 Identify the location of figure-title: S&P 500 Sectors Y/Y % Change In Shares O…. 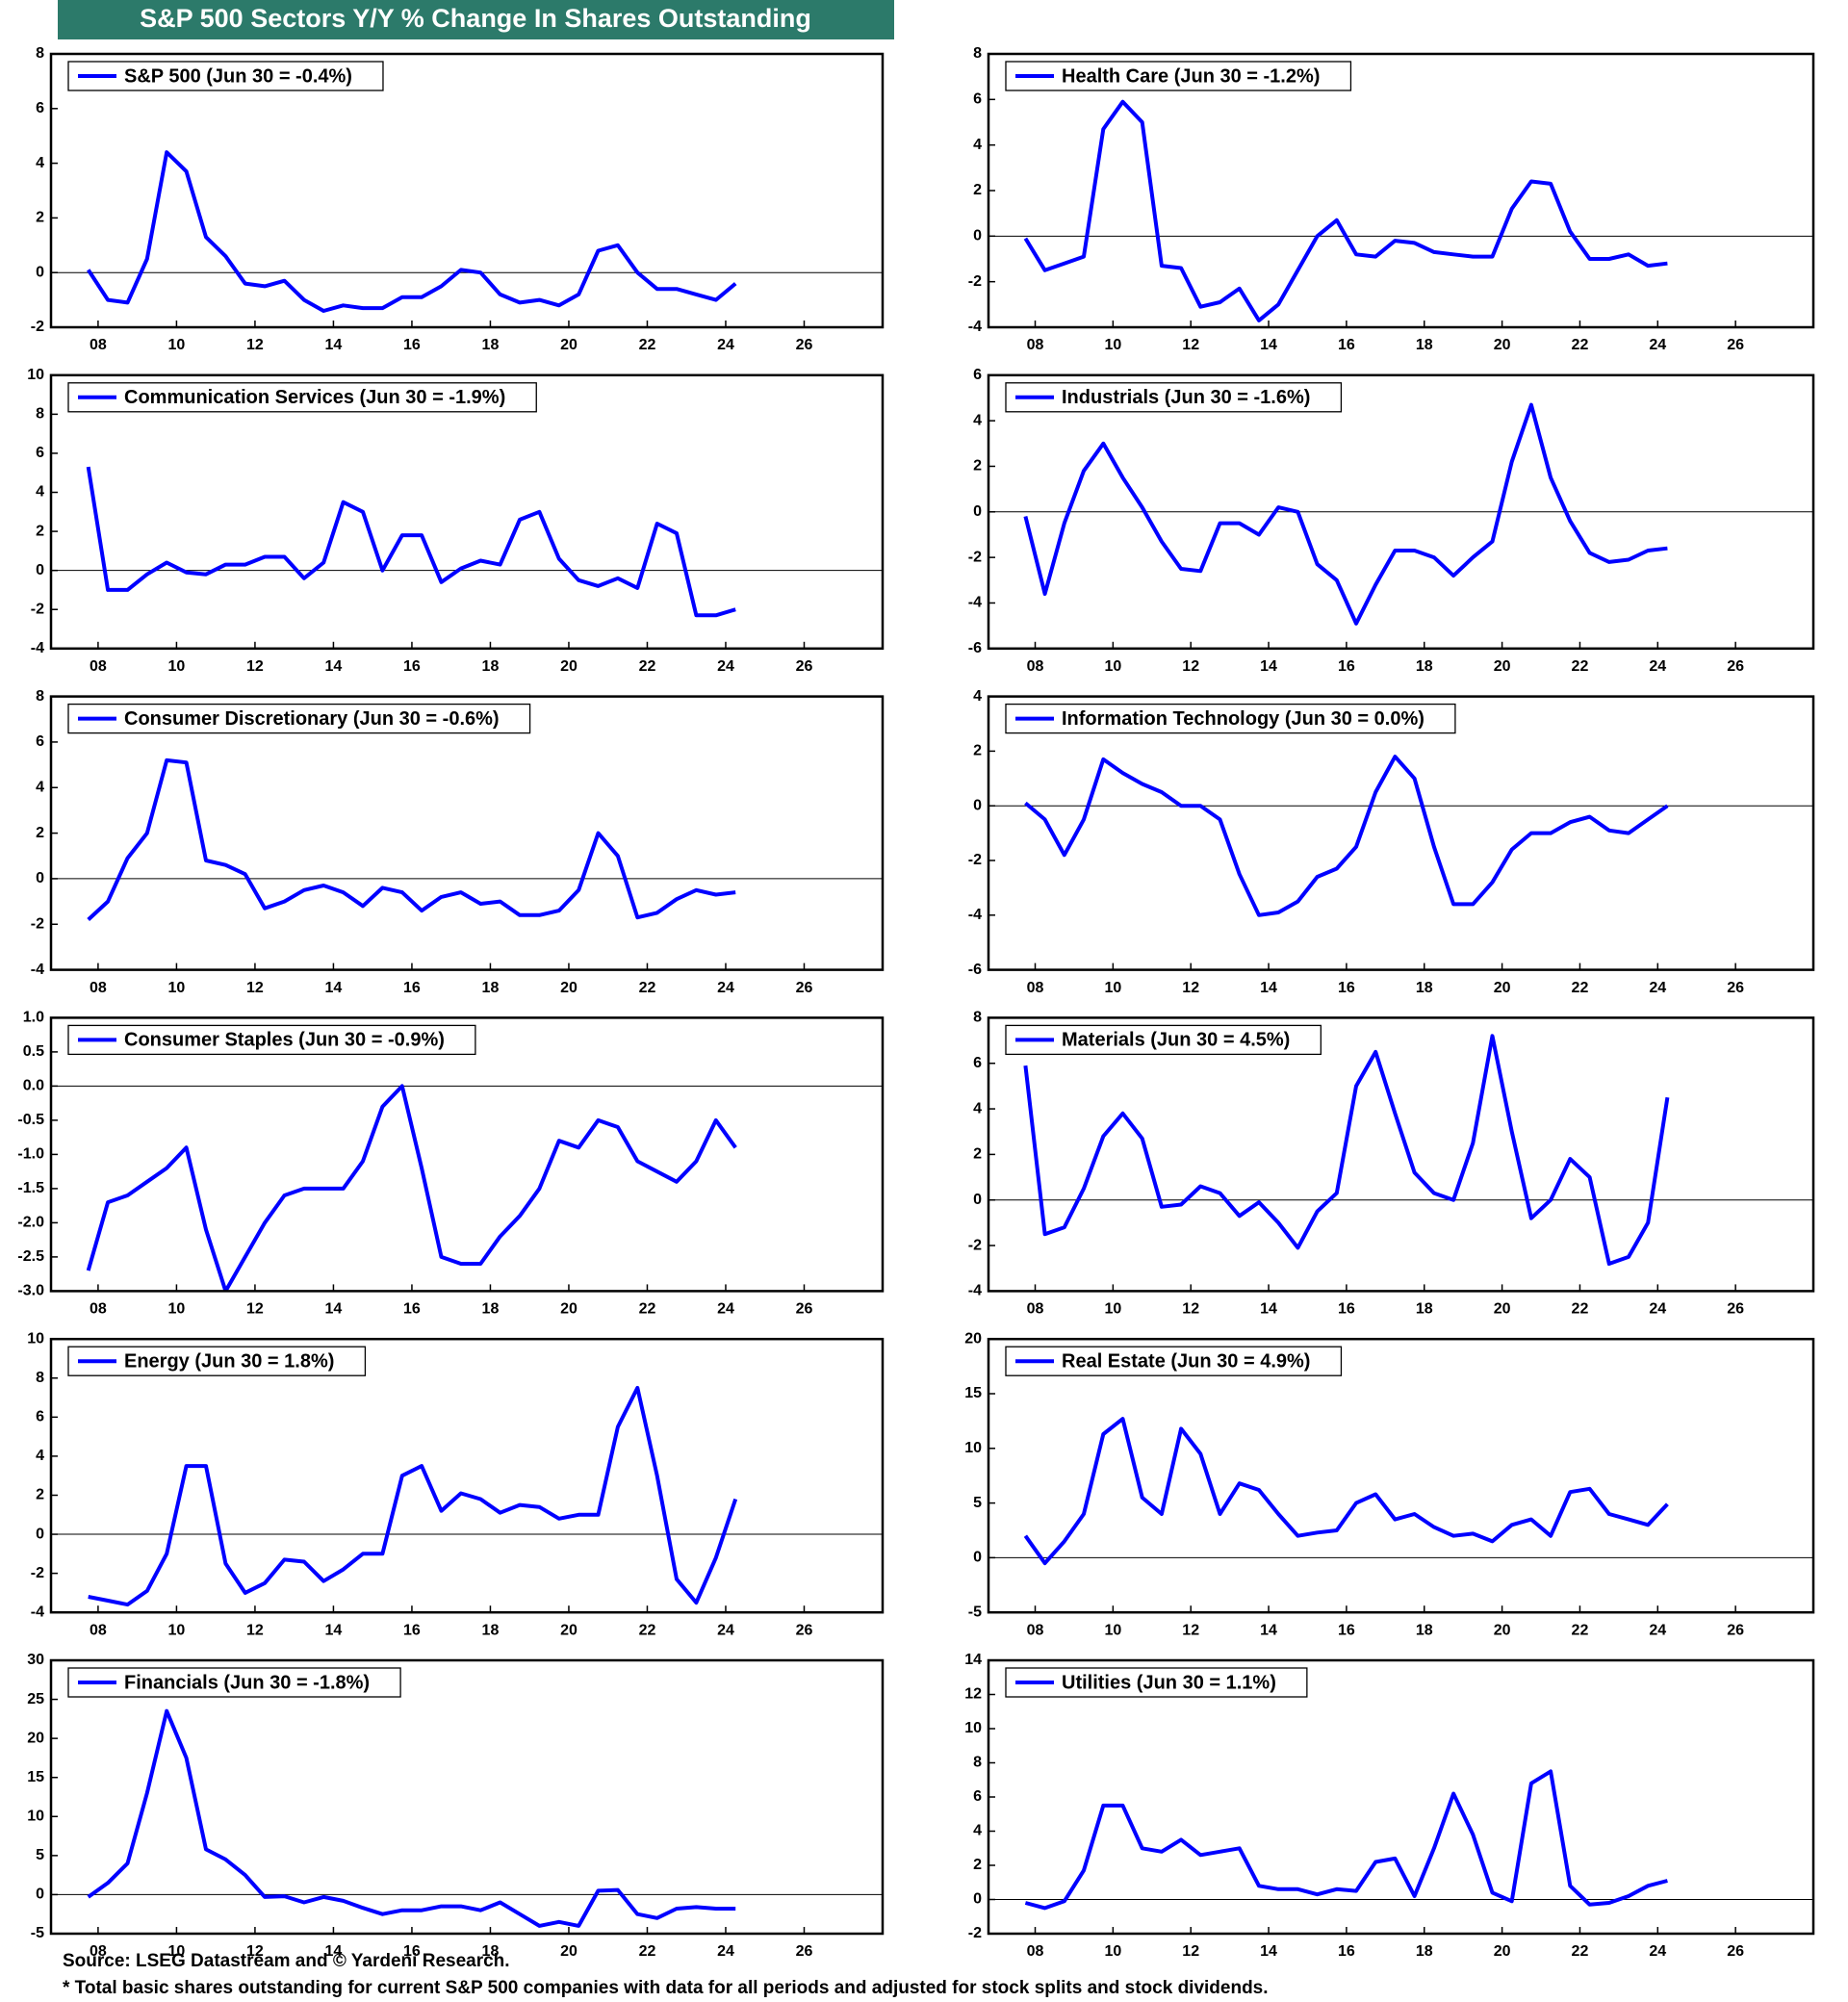
(475, 18).